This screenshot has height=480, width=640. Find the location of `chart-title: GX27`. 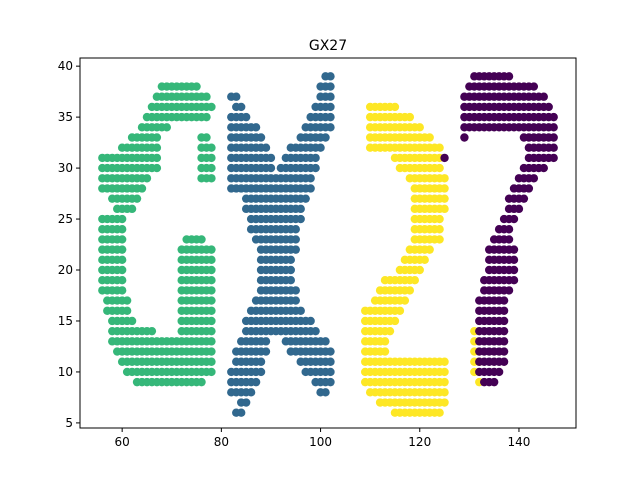

chart-title: GX27 is located at coordinates (328, 46).